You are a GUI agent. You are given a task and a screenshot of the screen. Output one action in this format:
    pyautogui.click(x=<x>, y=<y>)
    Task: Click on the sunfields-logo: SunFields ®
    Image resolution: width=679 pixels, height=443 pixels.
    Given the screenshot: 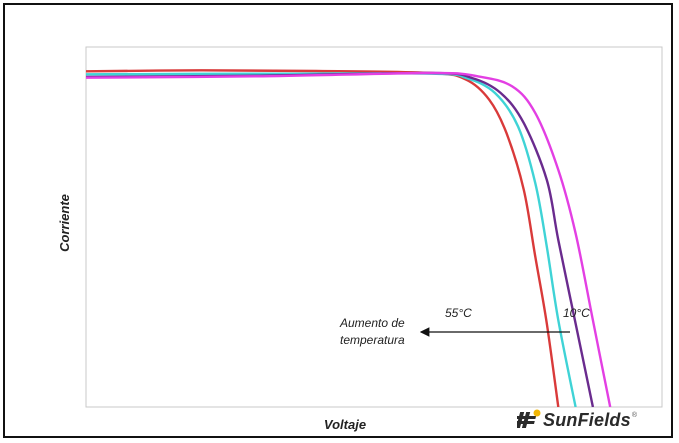 What is the action you would take?
    pyautogui.click(x=577, y=420)
    